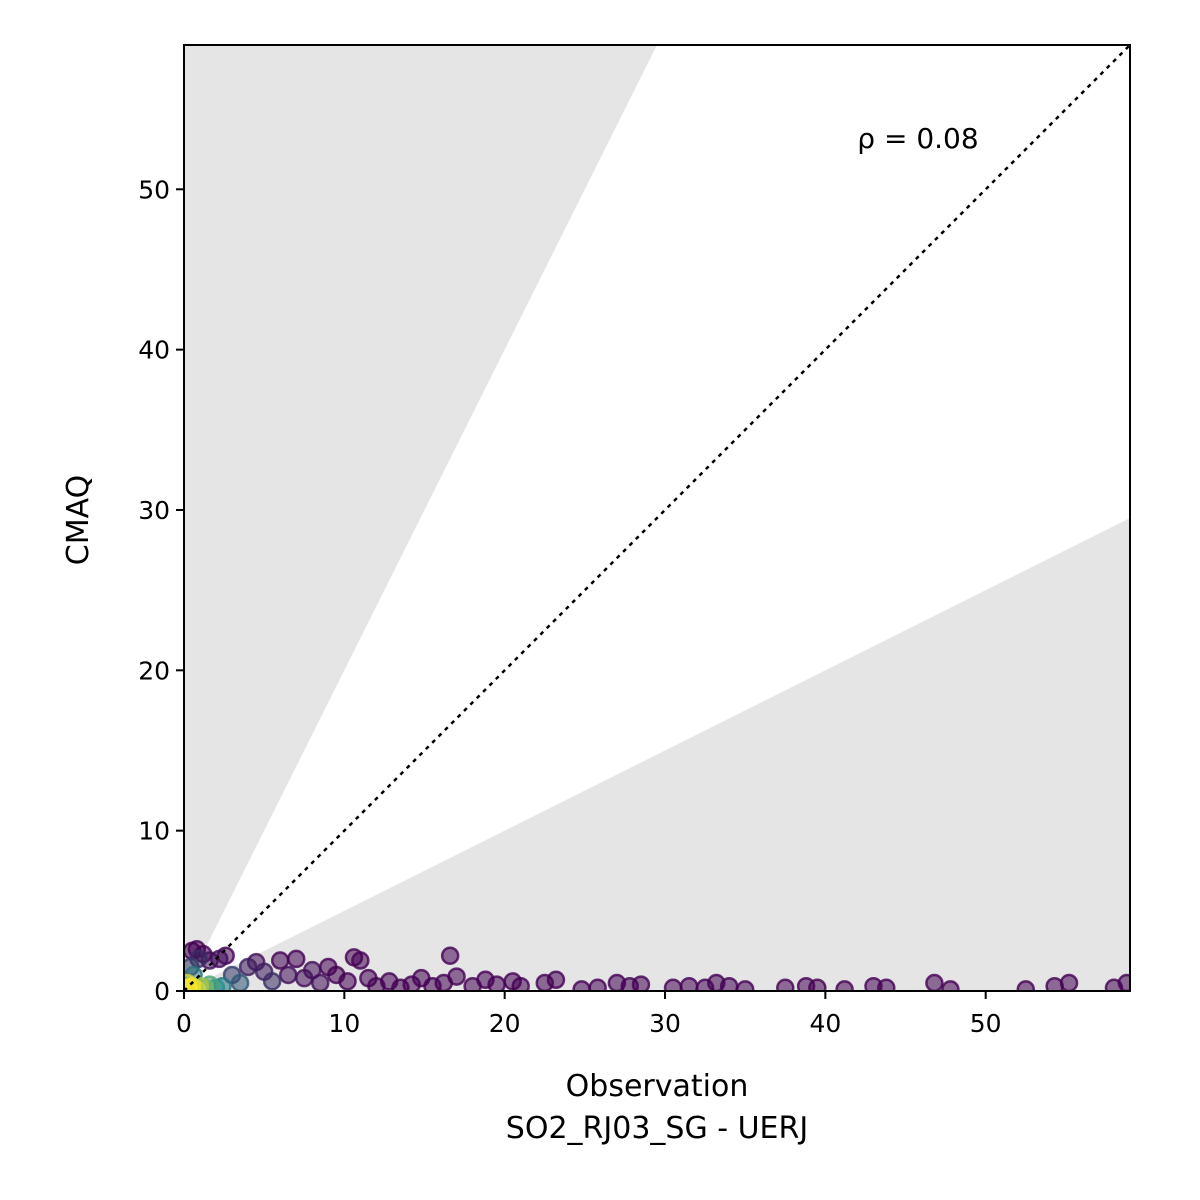  Describe the element at coordinates (78, 520) in the screenshot. I see `y-axis-label: CMAQ` at that location.